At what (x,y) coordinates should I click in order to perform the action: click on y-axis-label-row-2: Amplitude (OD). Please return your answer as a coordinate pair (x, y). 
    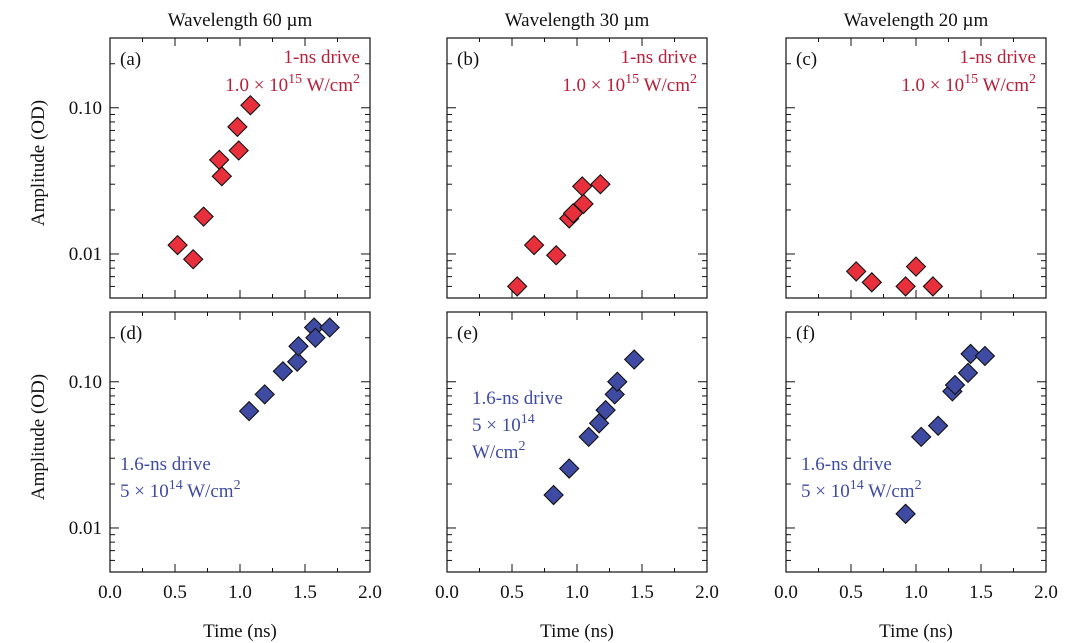
    Looking at the image, I should click on (38, 437).